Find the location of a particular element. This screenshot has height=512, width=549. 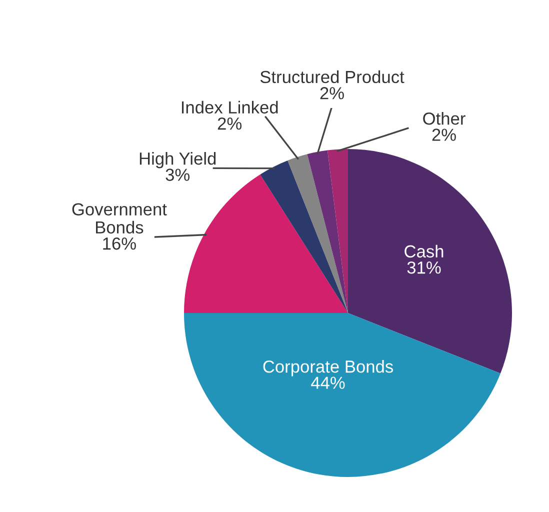

slice-label: Structured Product is located at coordinates (332, 77).